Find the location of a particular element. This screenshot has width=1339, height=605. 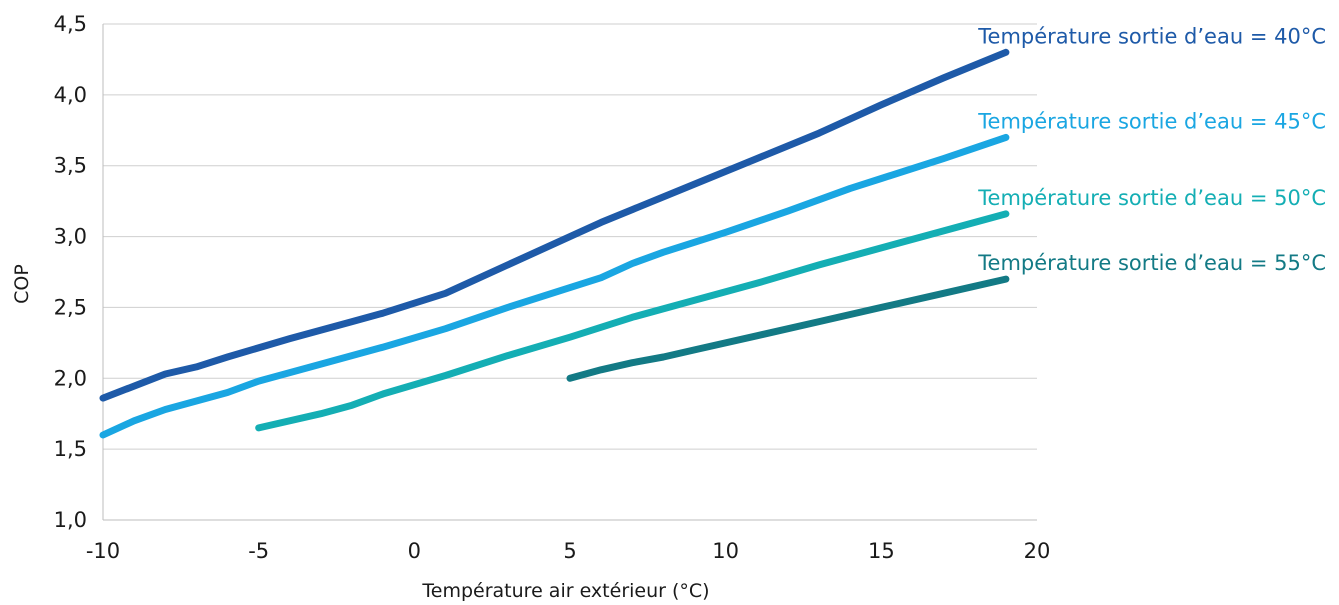

series-label: Température sortie d’eau = 40°C is located at coordinates (1151, 36).